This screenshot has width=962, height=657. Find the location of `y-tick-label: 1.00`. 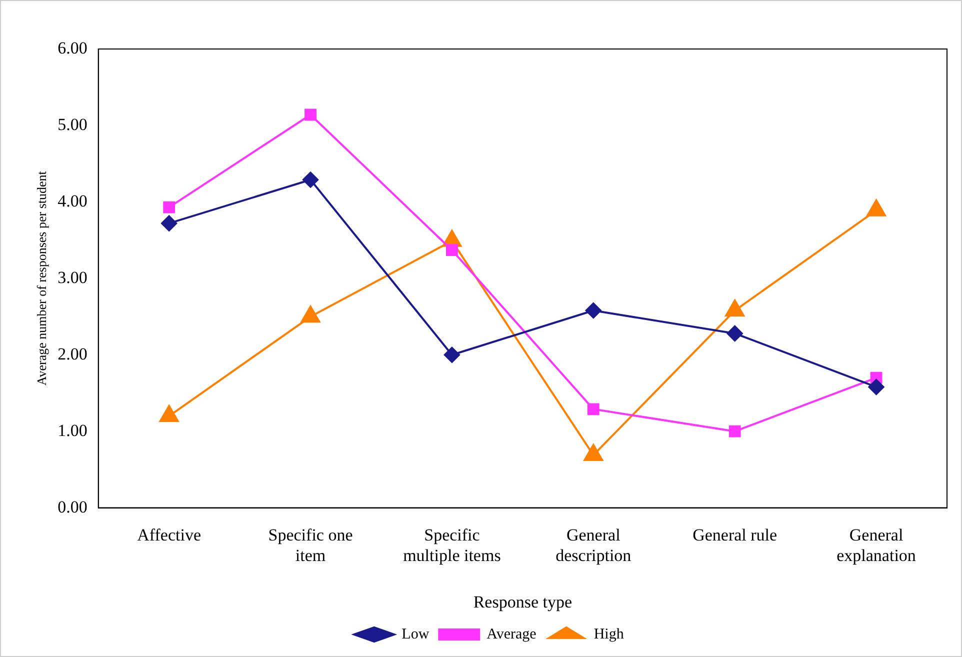

y-tick-label: 1.00 is located at coordinates (73, 430).